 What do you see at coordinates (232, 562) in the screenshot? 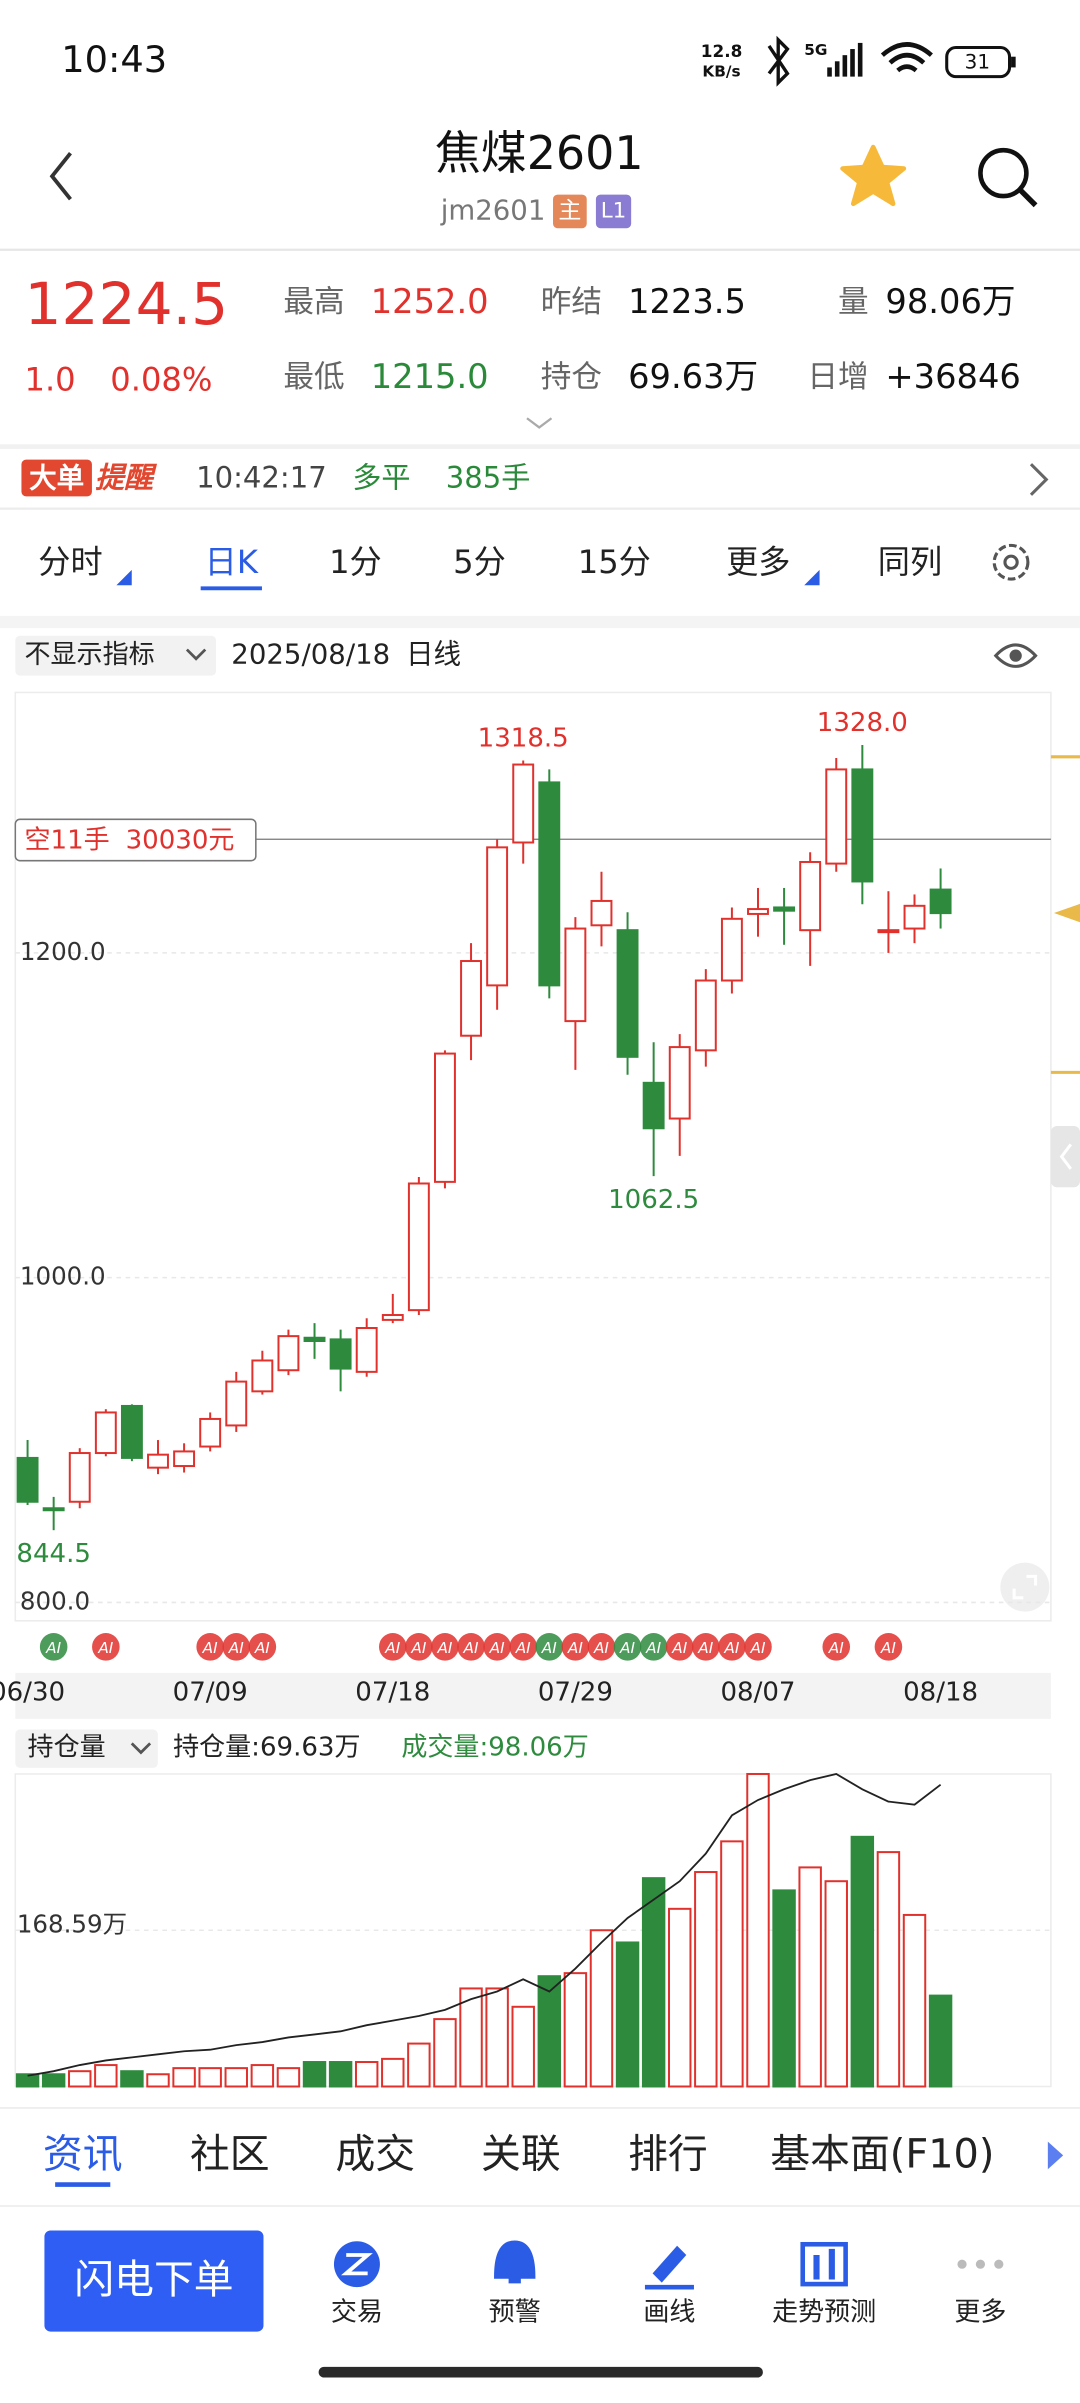
I see `period-tab: 日K` at bounding box center [232, 562].